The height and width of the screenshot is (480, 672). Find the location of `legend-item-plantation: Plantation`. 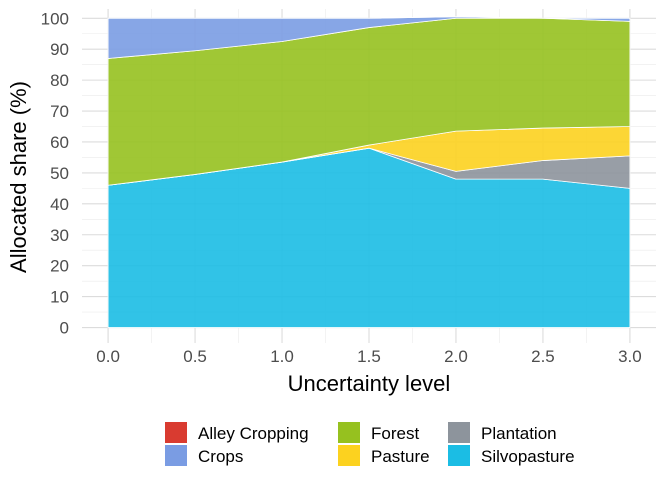

legend-item-plantation: Plantation is located at coordinates (502, 432).